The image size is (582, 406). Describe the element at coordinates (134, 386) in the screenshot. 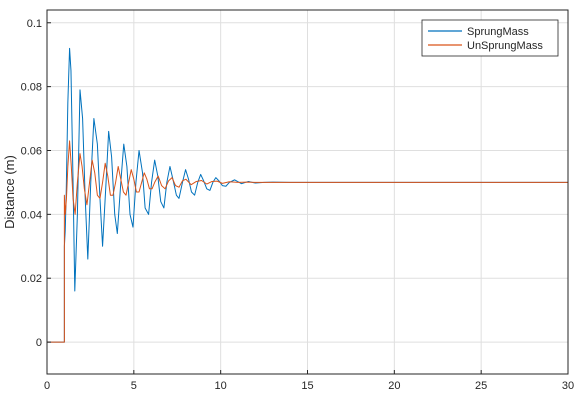

I see `x-tick-label: 5` at that location.